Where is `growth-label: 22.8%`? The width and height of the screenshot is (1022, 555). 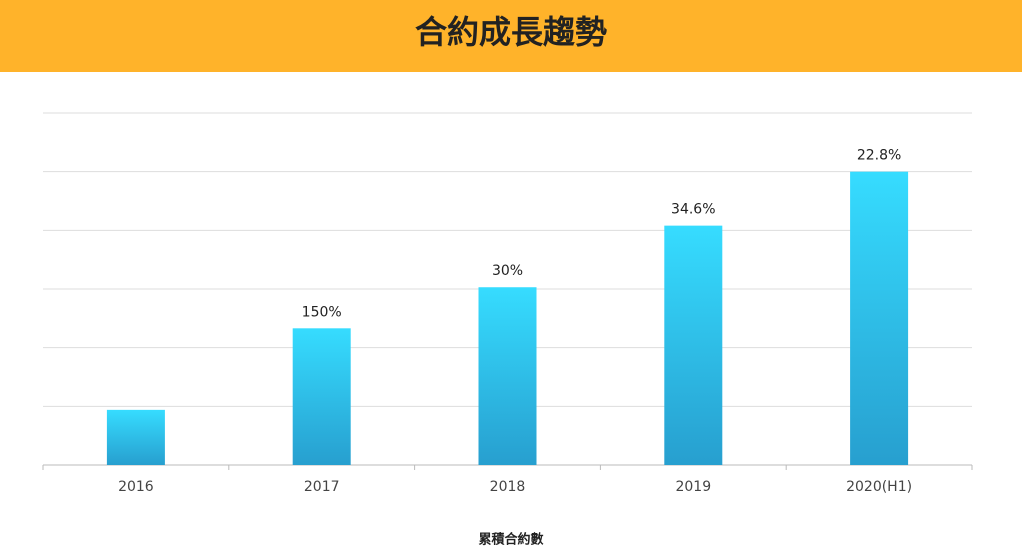
growth-label: 22.8% is located at coordinates (879, 156).